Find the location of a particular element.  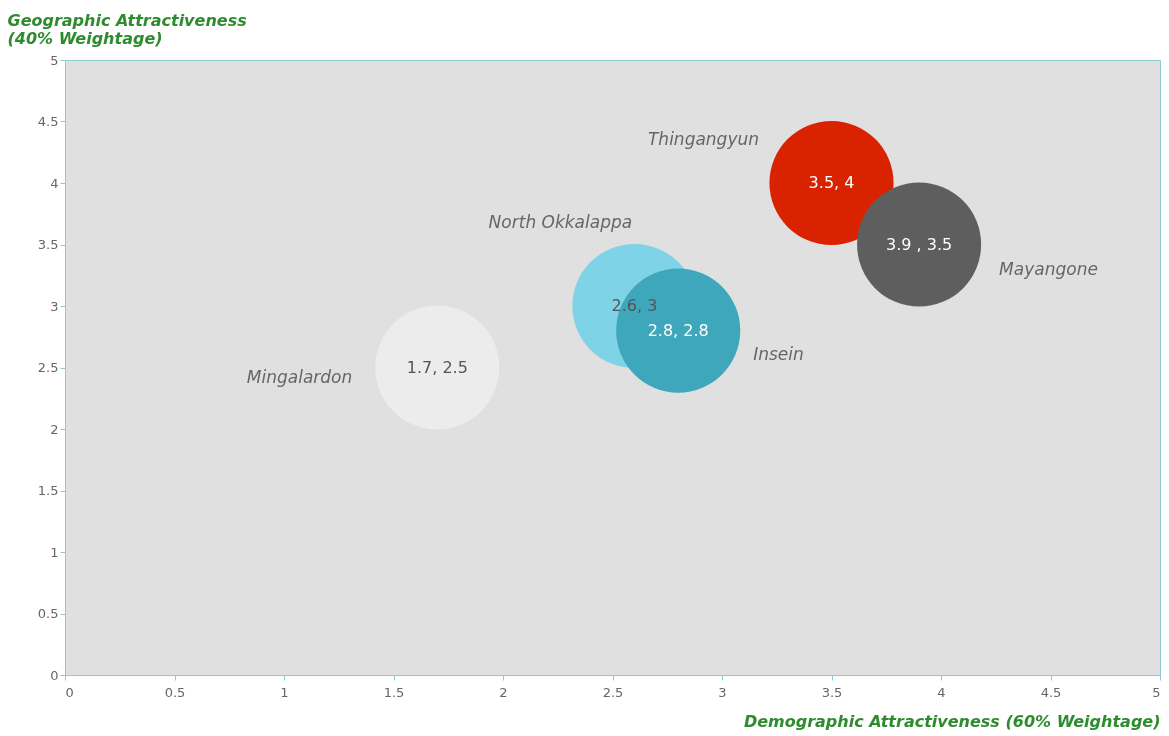

x-tick-label: 5 is located at coordinates (1156, 692).